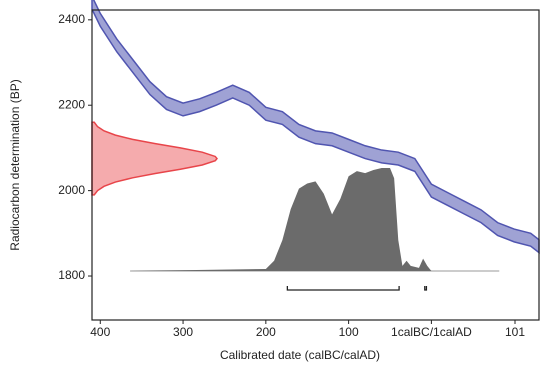 Image resolution: width=540 pixels, height=376 pixels. I want to click on x-tick-label: 400, so click(100, 332).